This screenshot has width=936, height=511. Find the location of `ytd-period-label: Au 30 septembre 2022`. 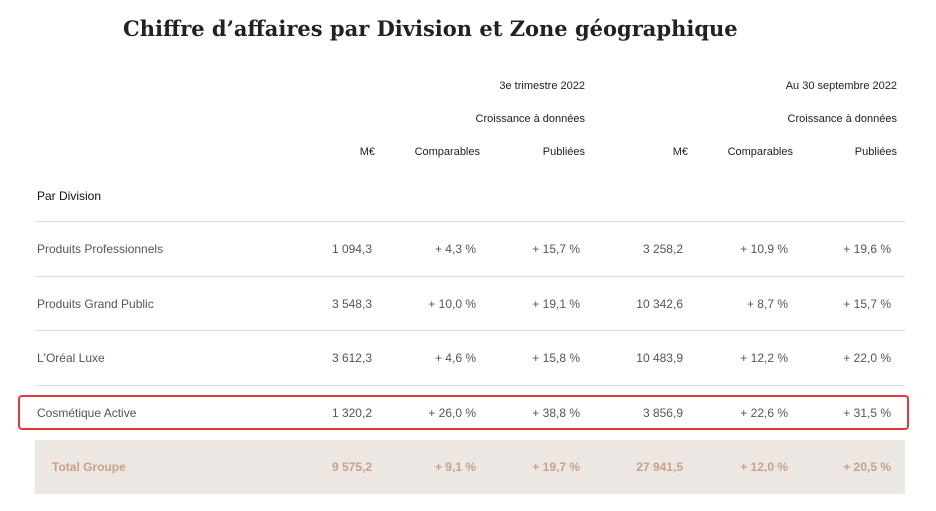

ytd-period-label: Au 30 septembre 2022 is located at coordinates (841, 86).